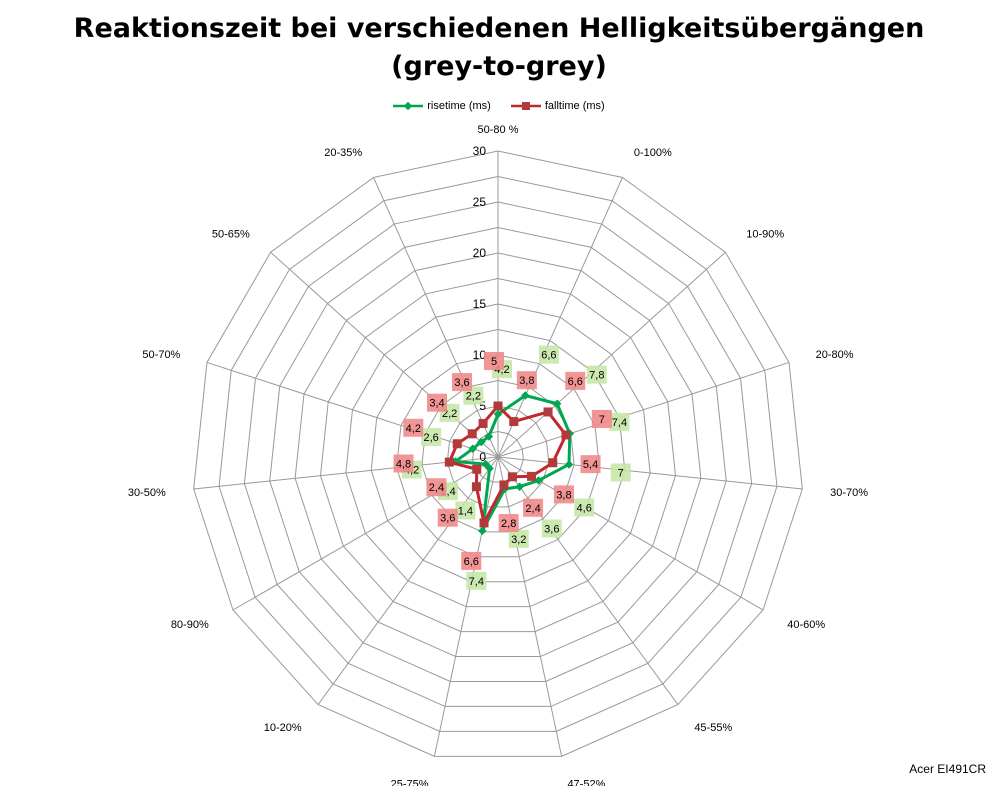  I want to click on radial-tick-label: 10, so click(480, 355).